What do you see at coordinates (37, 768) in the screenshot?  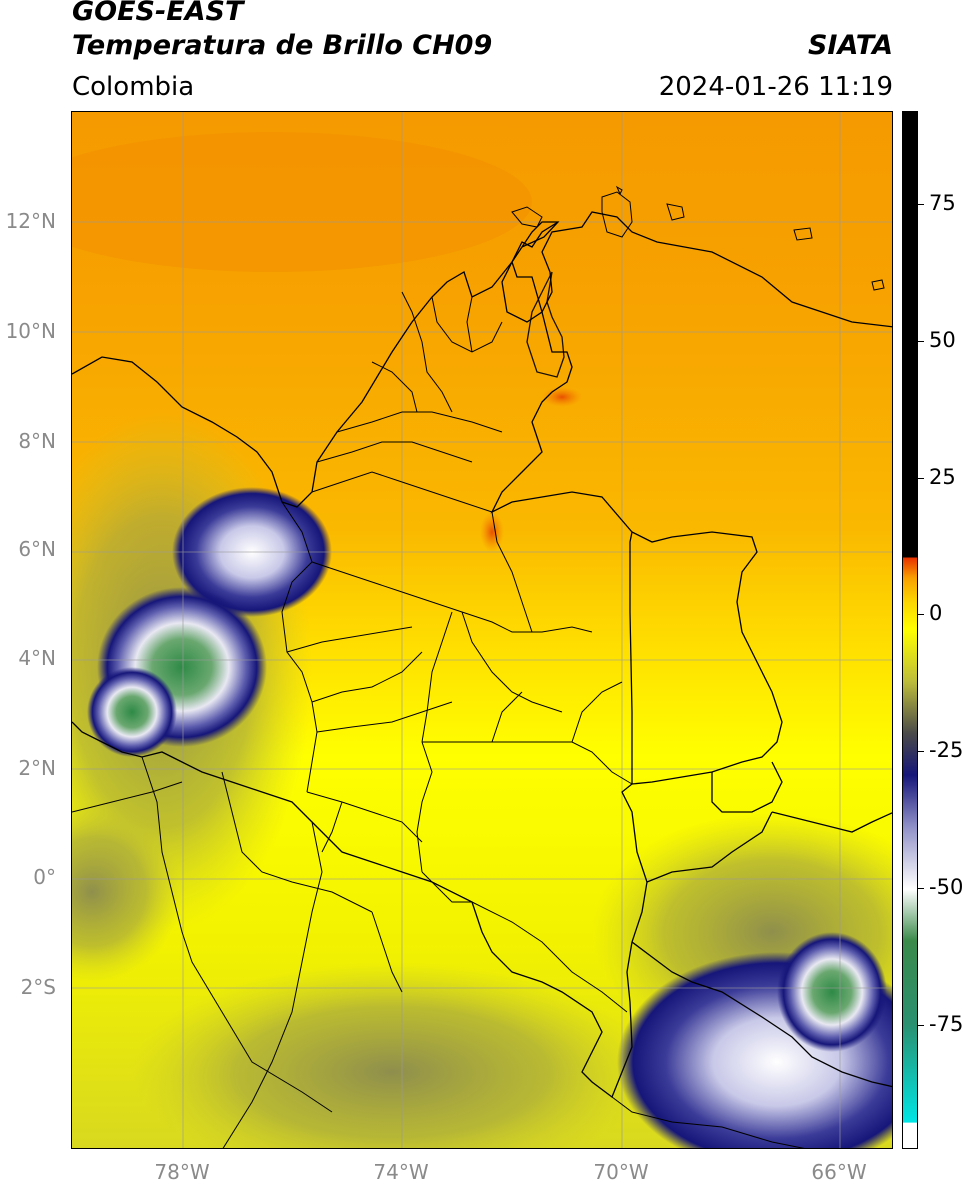 I see `lat-label-2n: 2°N` at bounding box center [37, 768].